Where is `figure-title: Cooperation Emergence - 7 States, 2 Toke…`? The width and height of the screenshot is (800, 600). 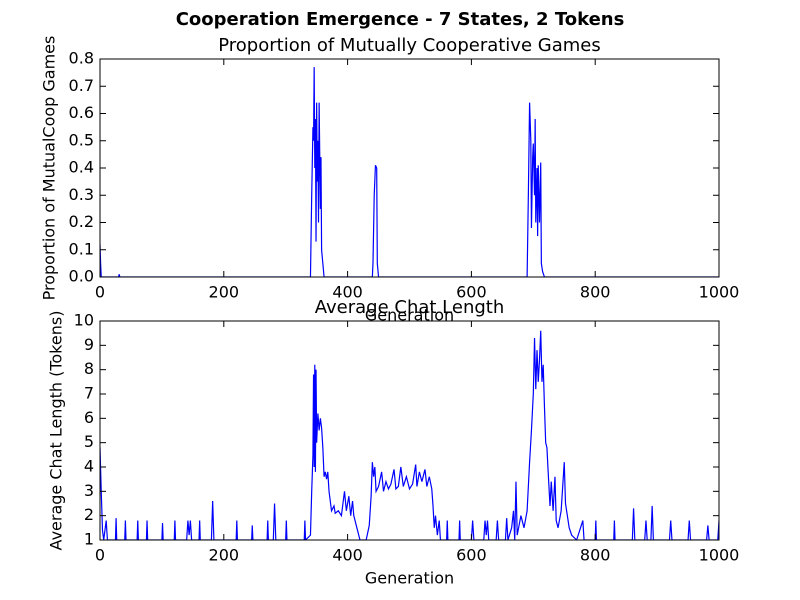
figure-title: Cooperation Emergence - 7 States, 2 Toke… is located at coordinates (400, 19).